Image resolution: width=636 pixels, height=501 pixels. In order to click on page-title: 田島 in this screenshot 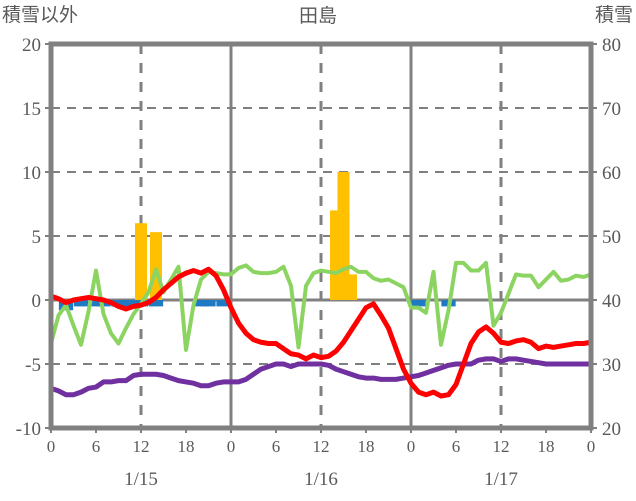, I will do `click(317, 16)`.